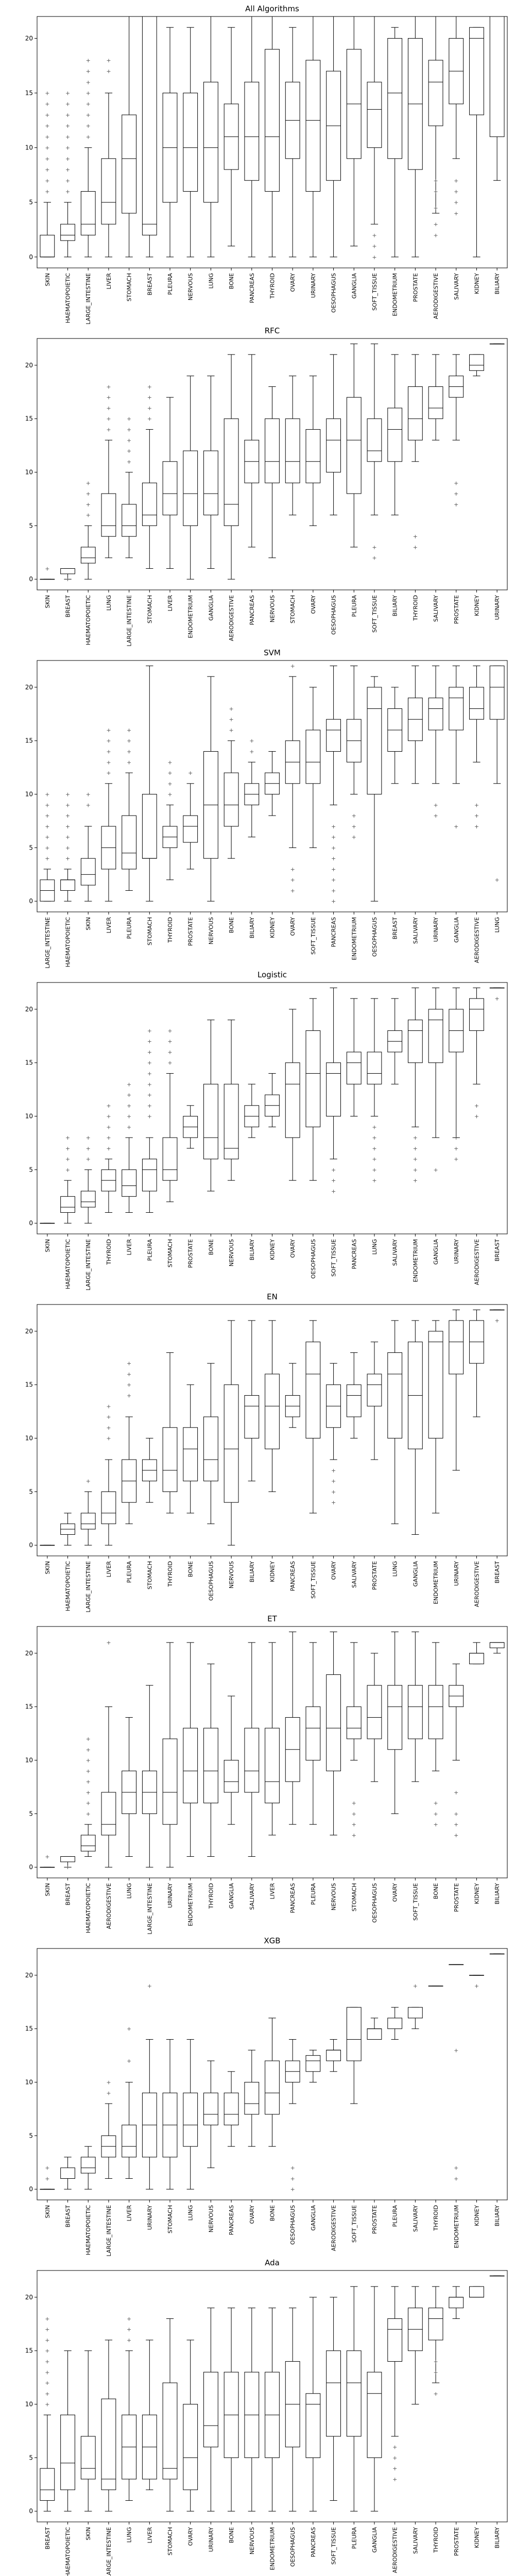 The image size is (515, 2576). Describe the element at coordinates (109, 1906) in the screenshot. I see `x-tick-label: AERODIGESTIVE` at that location.